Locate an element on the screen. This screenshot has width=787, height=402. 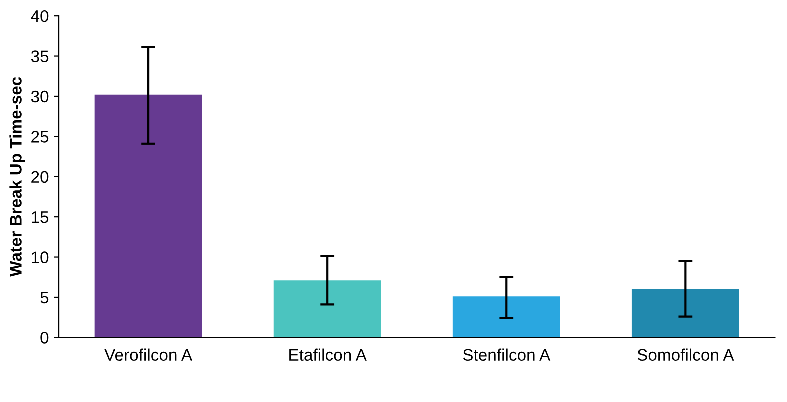
x-tick-label: Somofilcon A is located at coordinates (686, 355).